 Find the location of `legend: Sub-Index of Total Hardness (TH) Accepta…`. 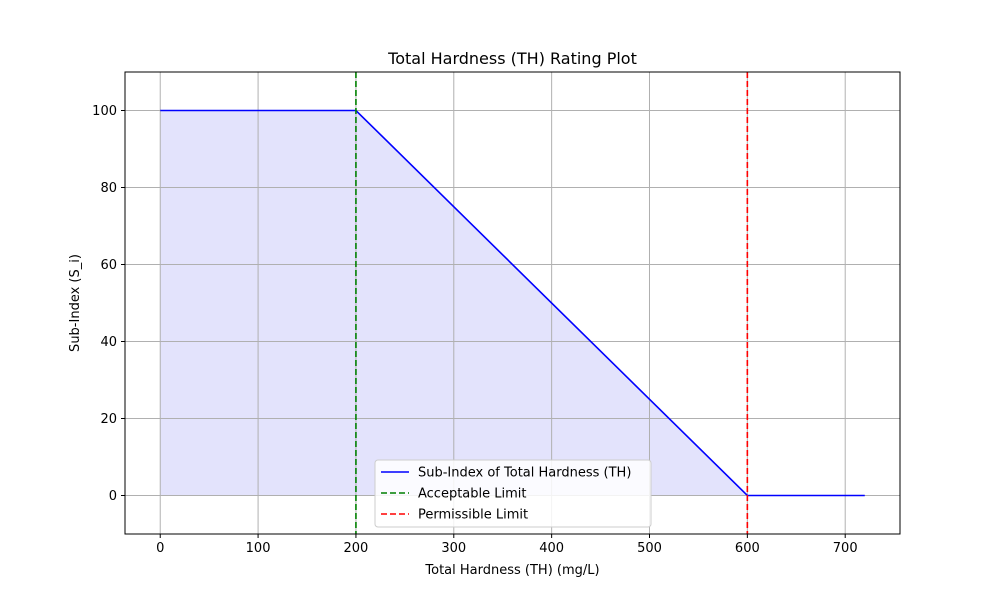

legend: Sub-Index of Total Hardness (TH) Accepta… is located at coordinates (513, 493).